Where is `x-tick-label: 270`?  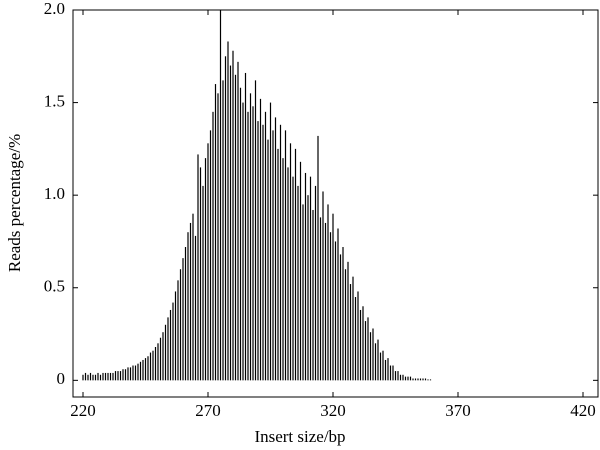
x-tick-label: 270 is located at coordinates (208, 410).